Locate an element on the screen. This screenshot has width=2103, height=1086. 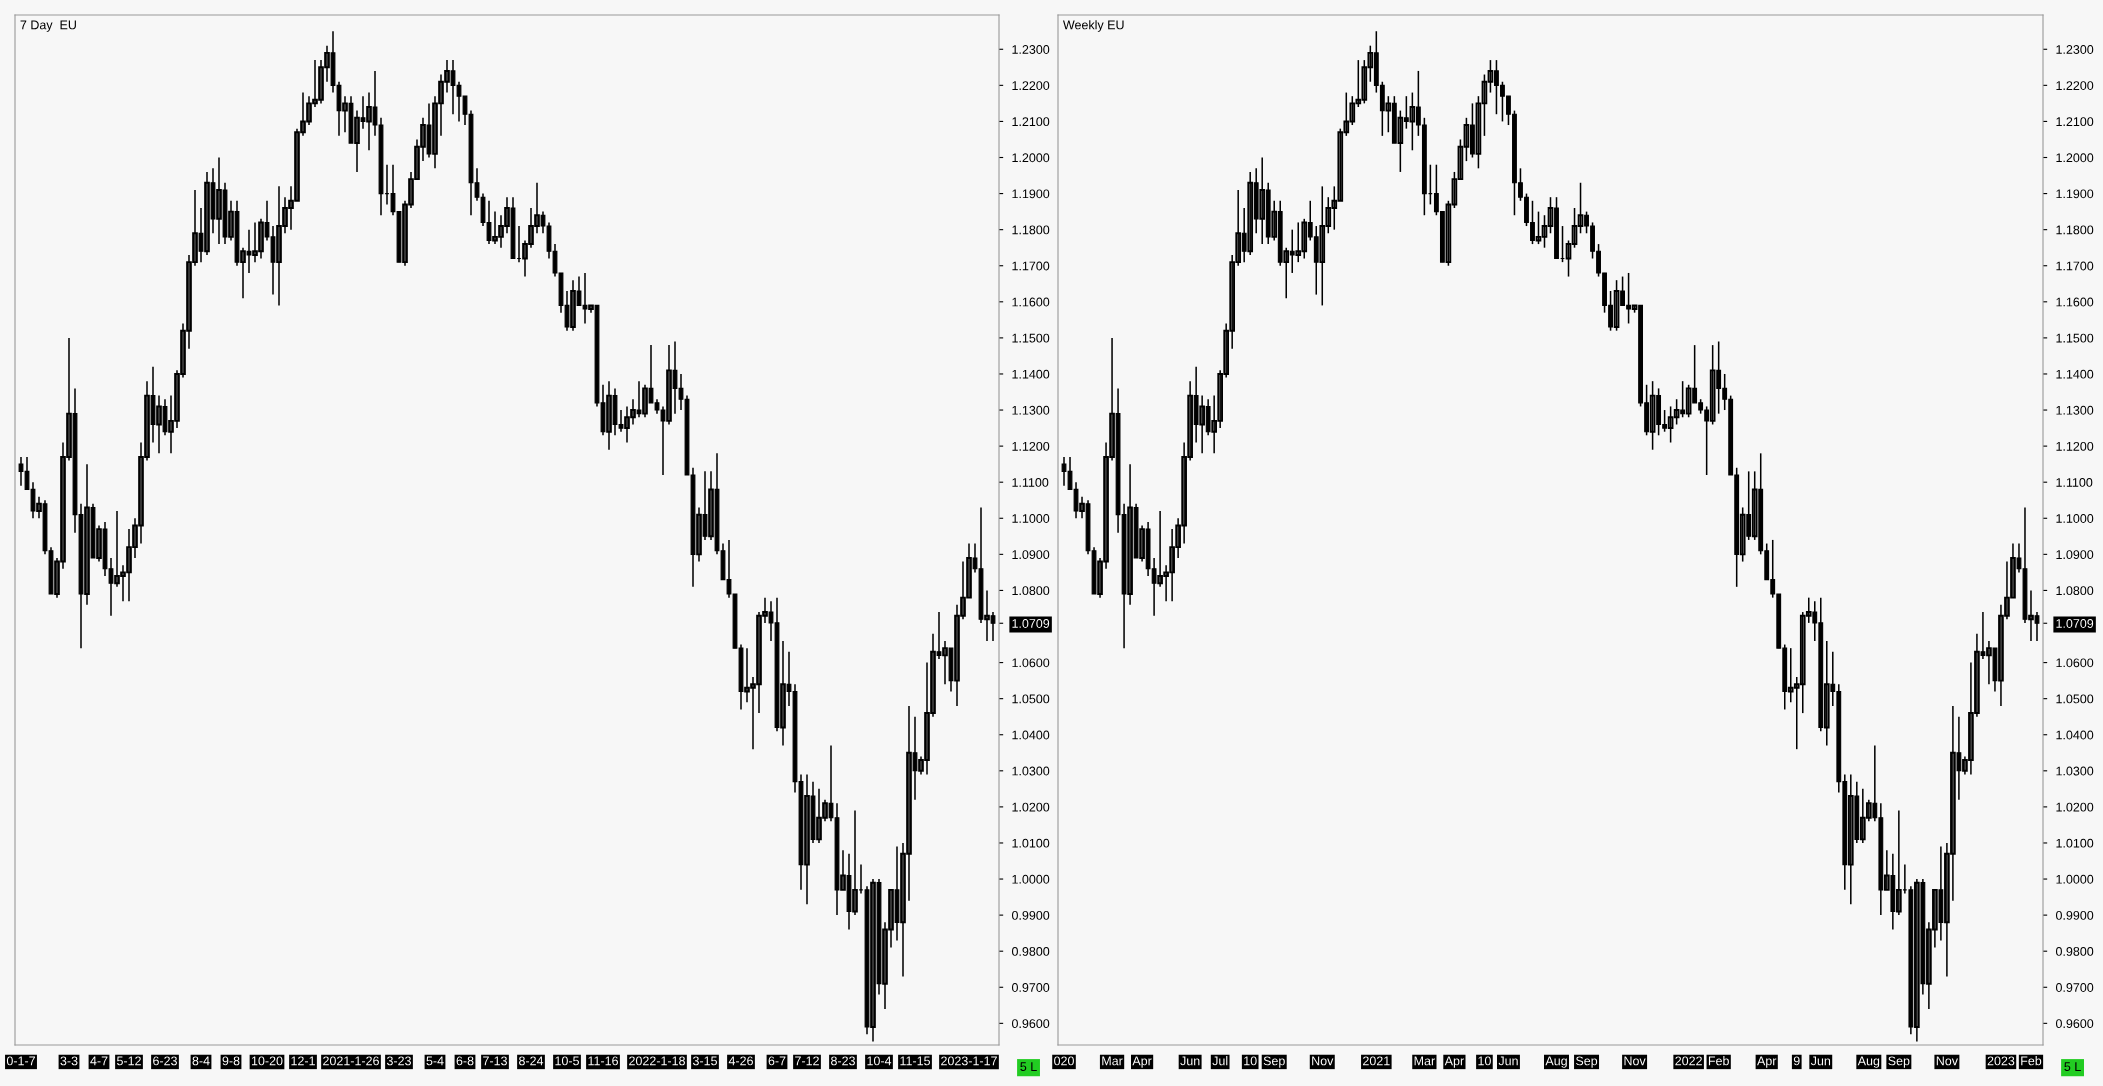
x-tick-label: 3-15 is located at coordinates (704, 1061).